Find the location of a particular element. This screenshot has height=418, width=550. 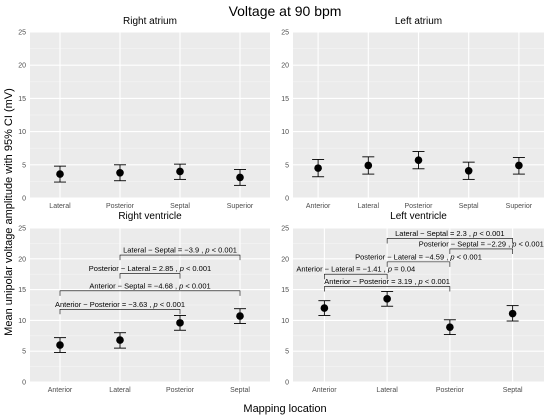

significance-label: Lateral − Septal = 2.3 , p < 0.001 is located at coordinates (449, 233).